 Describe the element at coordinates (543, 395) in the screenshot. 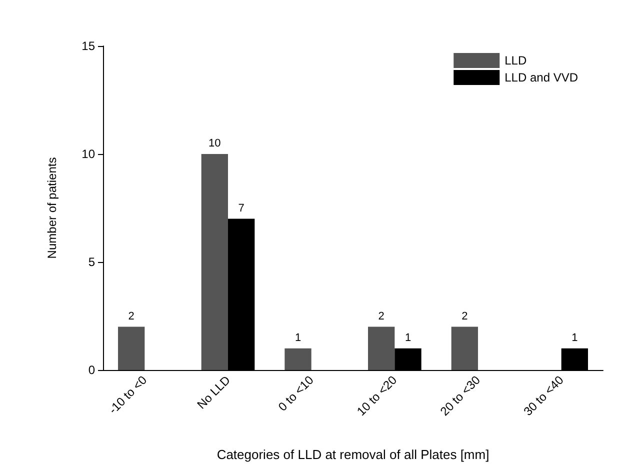

I see `x-tick-label: 30 to <40` at that location.